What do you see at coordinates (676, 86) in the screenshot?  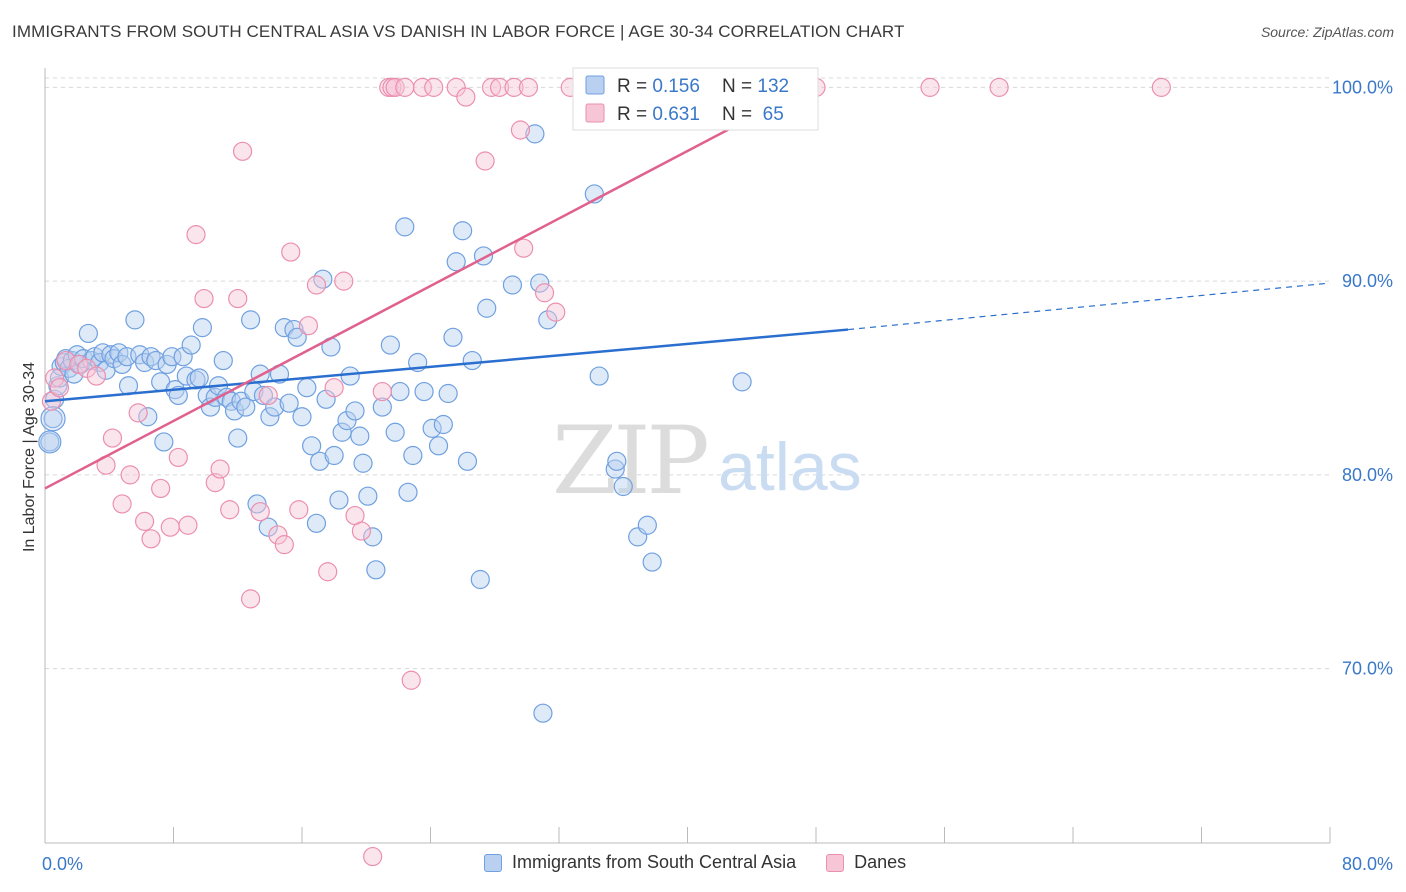 I see `stats-r-value-blue: 0.156` at bounding box center [676, 86].